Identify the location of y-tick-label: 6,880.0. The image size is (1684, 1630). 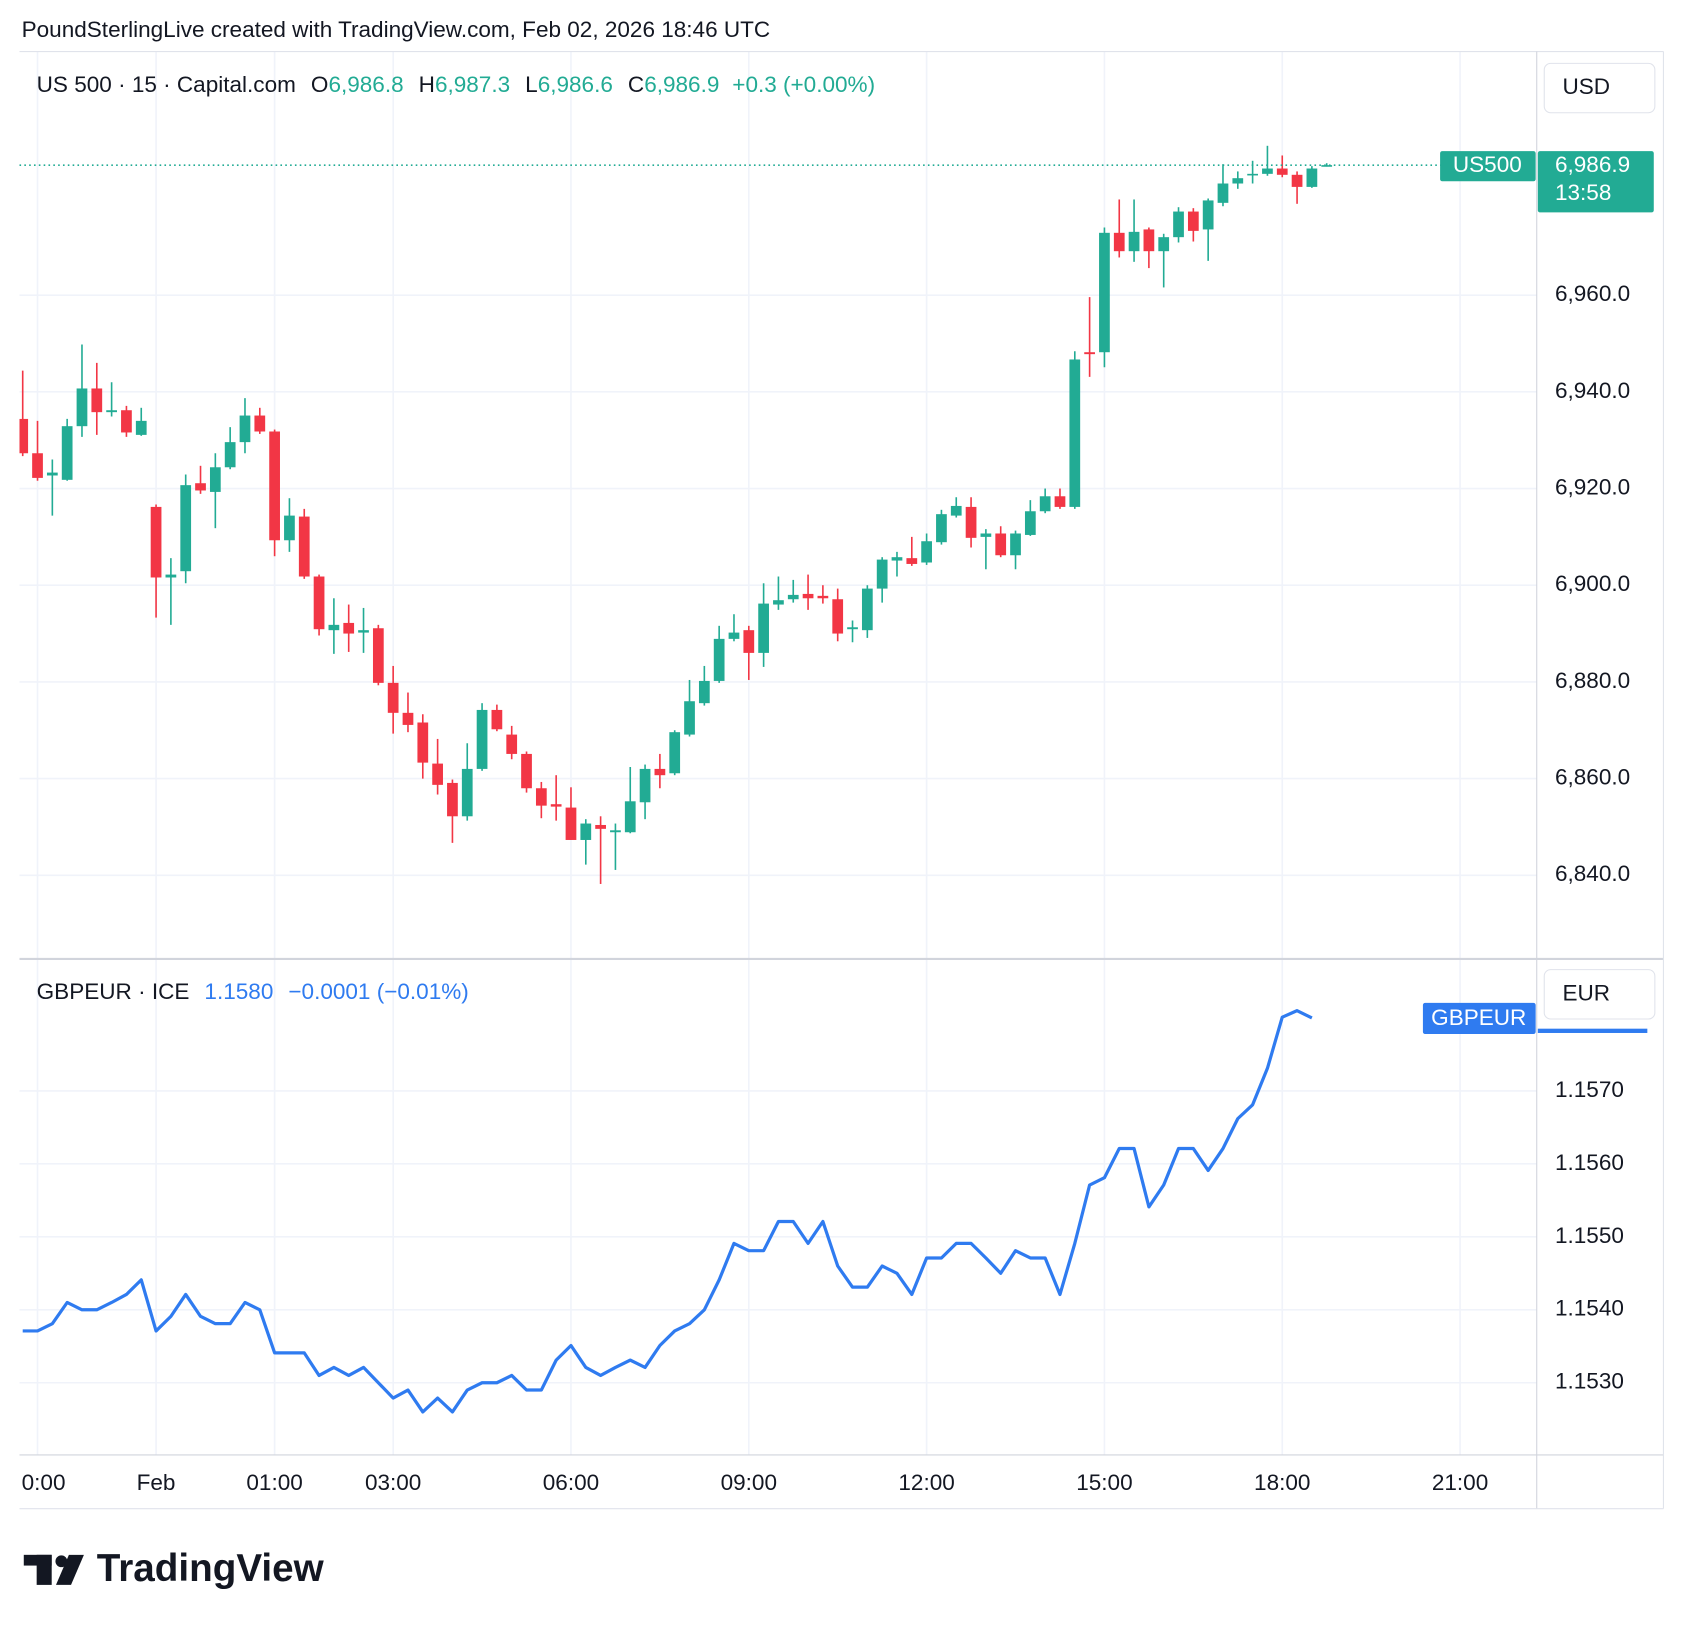
(1592, 680).